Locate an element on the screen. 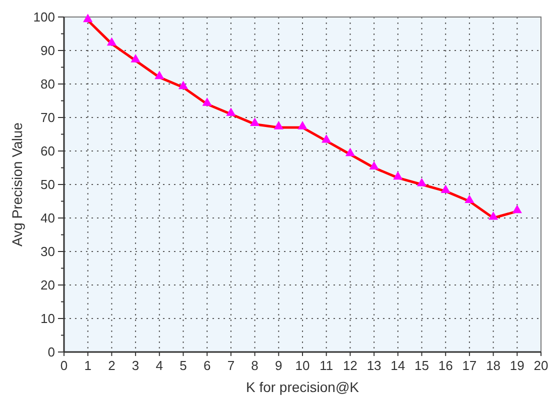 This screenshot has width=555, height=412. x-tick-label: 0 is located at coordinates (64, 365).